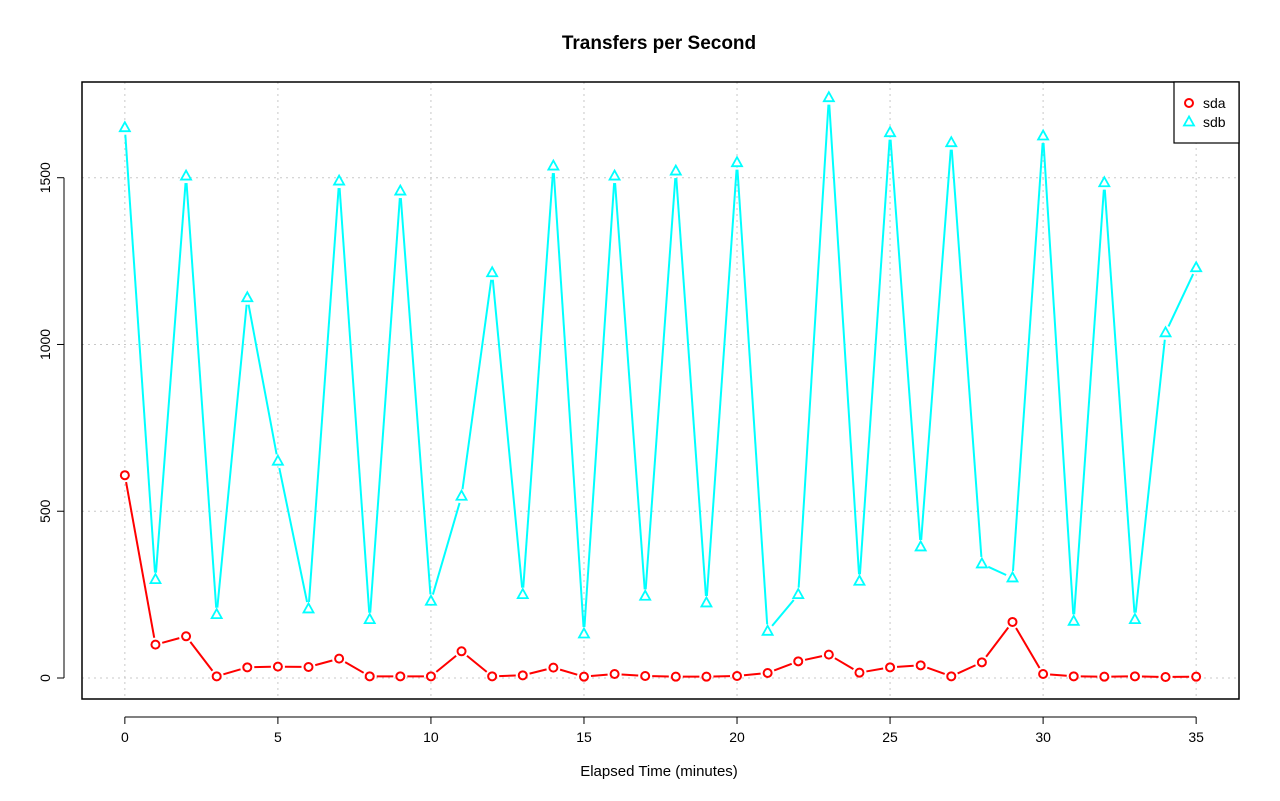  What do you see at coordinates (890, 737) in the screenshot?
I see `x-tick-label: 25` at bounding box center [890, 737].